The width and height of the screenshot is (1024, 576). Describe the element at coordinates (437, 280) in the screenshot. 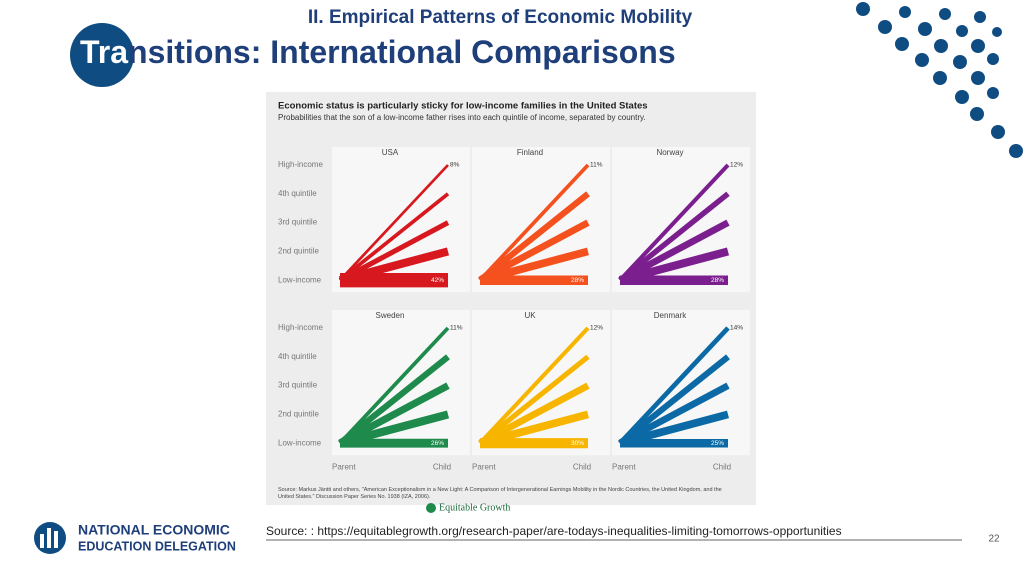

I see `value-label: 42%` at that location.